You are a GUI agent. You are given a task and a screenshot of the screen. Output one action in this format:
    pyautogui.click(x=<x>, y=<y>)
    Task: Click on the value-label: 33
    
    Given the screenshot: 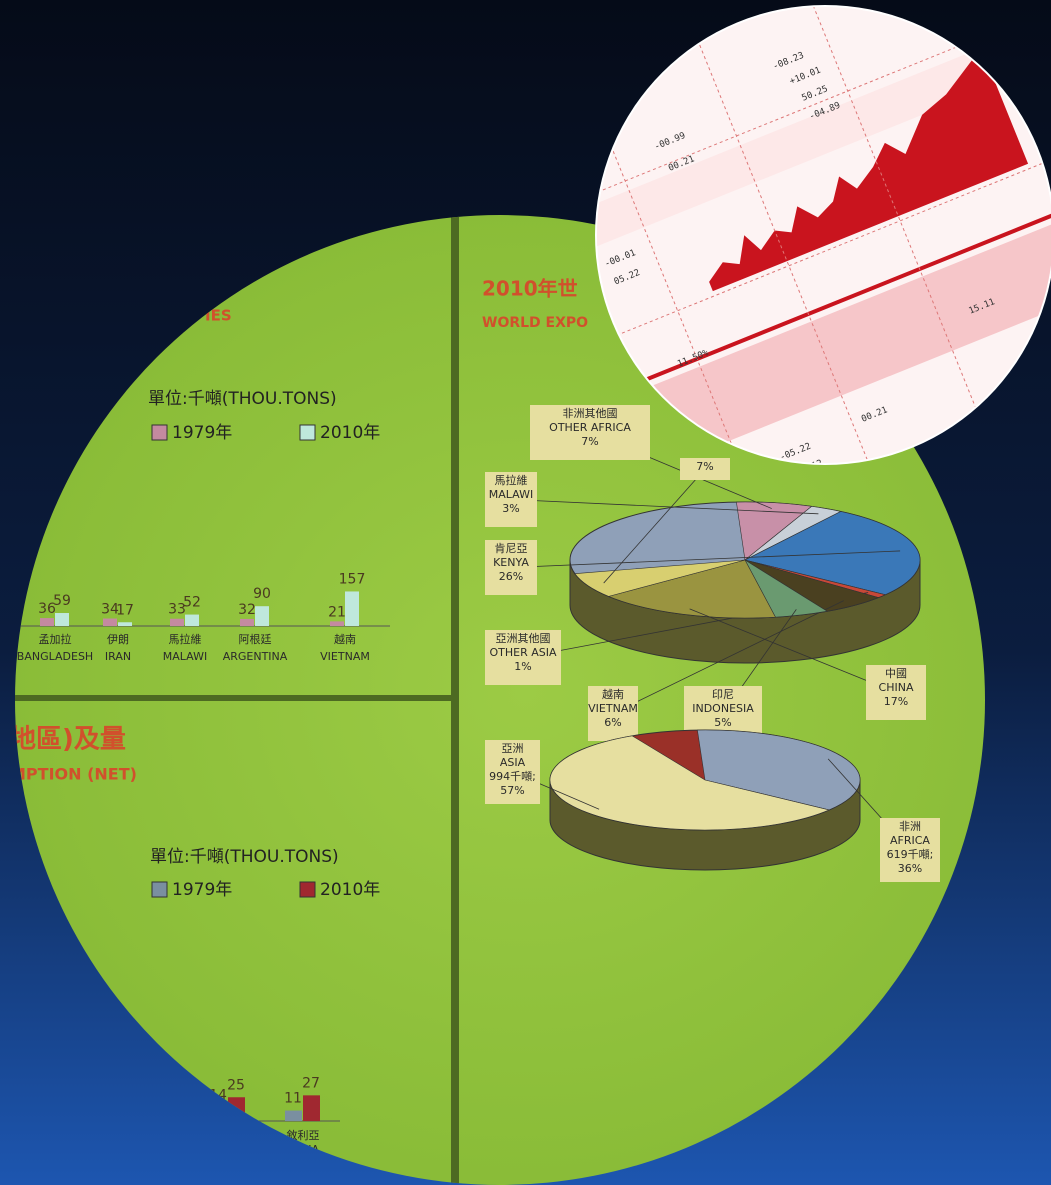 What is the action you would take?
    pyautogui.click(x=177, y=610)
    